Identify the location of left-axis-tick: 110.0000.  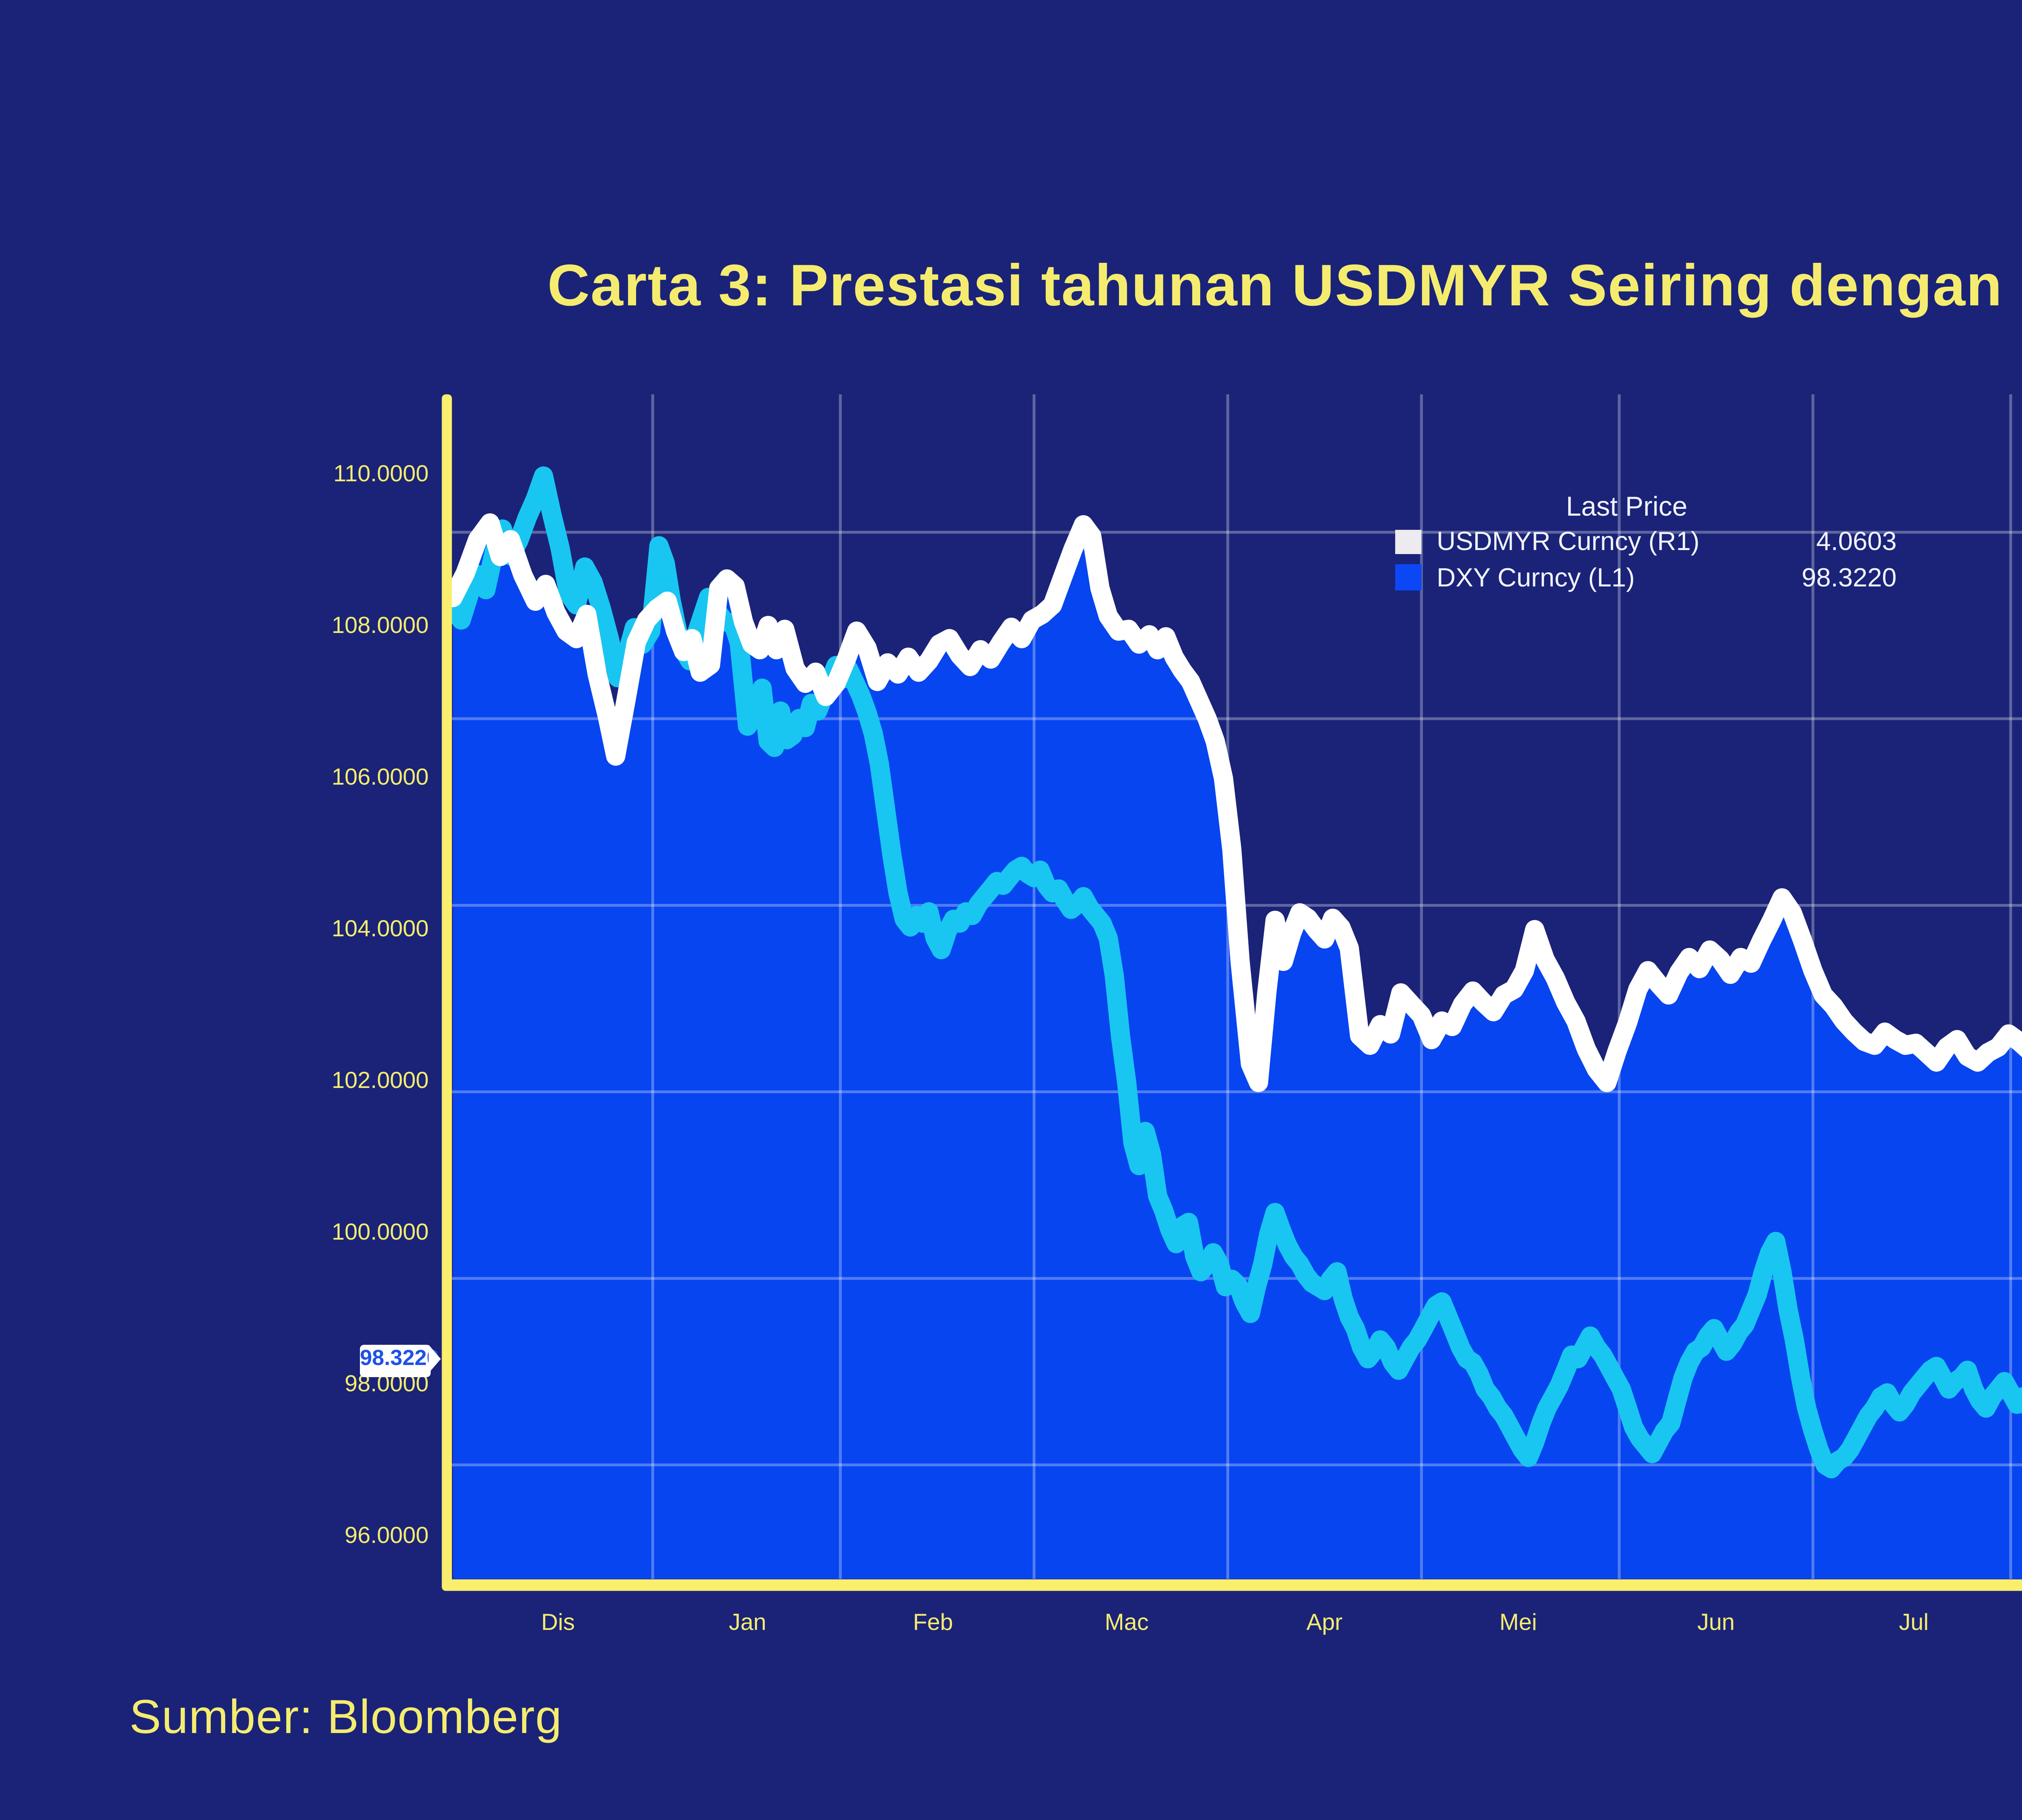
(381, 475).